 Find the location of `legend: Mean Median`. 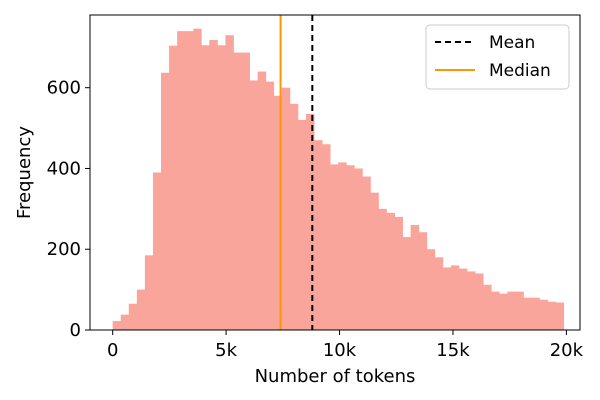

legend: Mean Median is located at coordinates (497, 57).